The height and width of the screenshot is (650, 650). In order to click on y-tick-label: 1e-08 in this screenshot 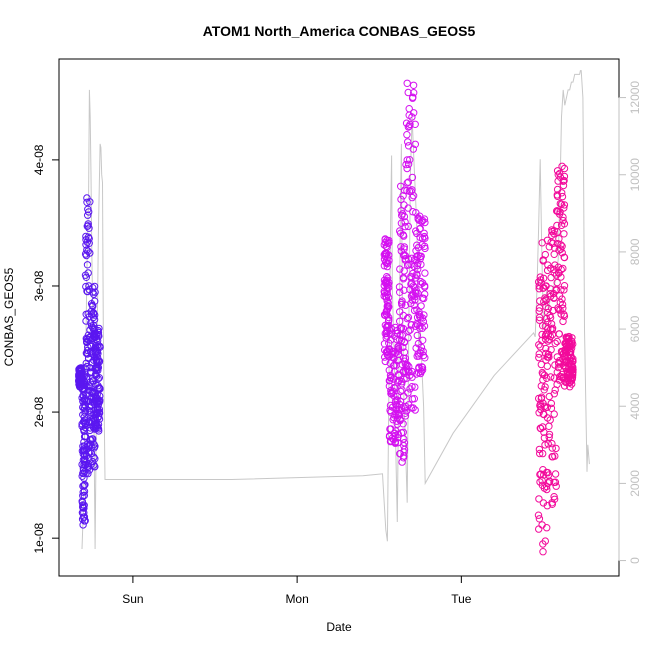, I will do `click(39, 538)`.